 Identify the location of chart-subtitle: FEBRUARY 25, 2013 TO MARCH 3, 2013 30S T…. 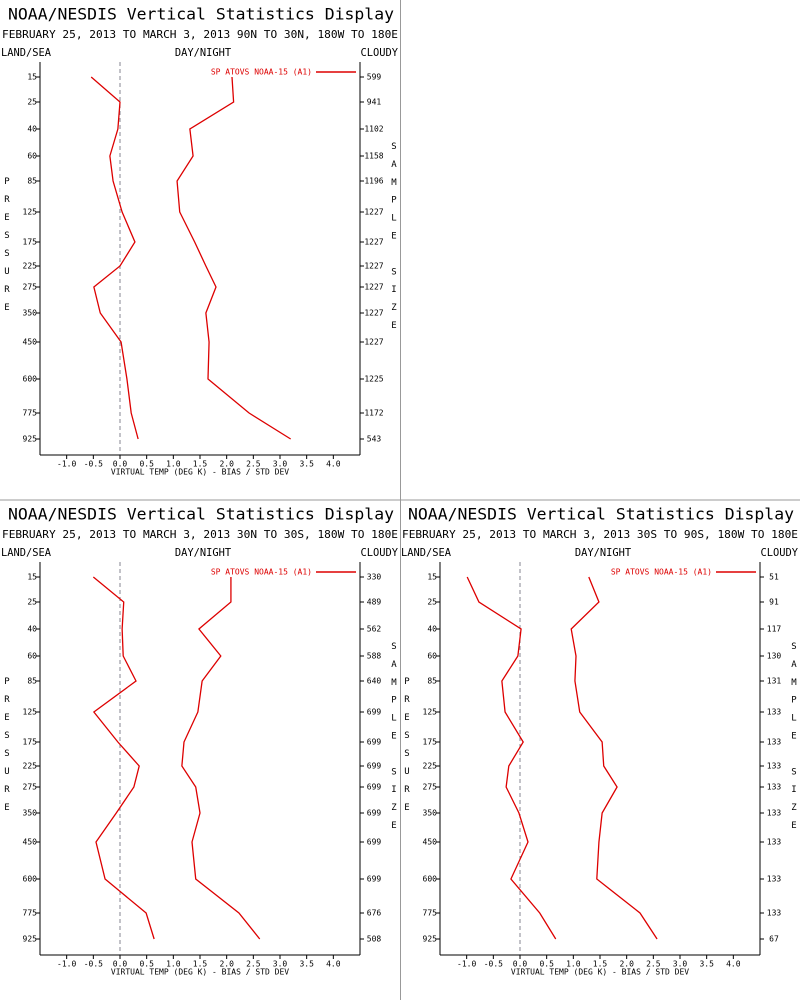
(600, 535).